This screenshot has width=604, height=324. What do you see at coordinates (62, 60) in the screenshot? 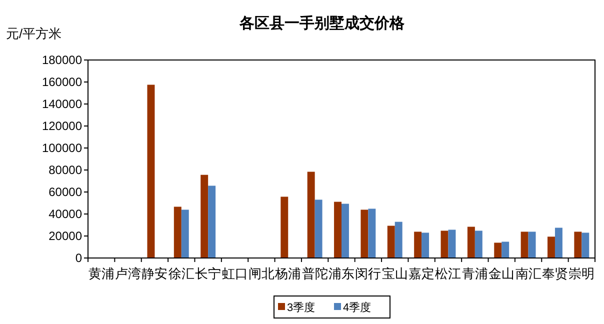
I see `y-tick-label: 180000` at bounding box center [62, 60].